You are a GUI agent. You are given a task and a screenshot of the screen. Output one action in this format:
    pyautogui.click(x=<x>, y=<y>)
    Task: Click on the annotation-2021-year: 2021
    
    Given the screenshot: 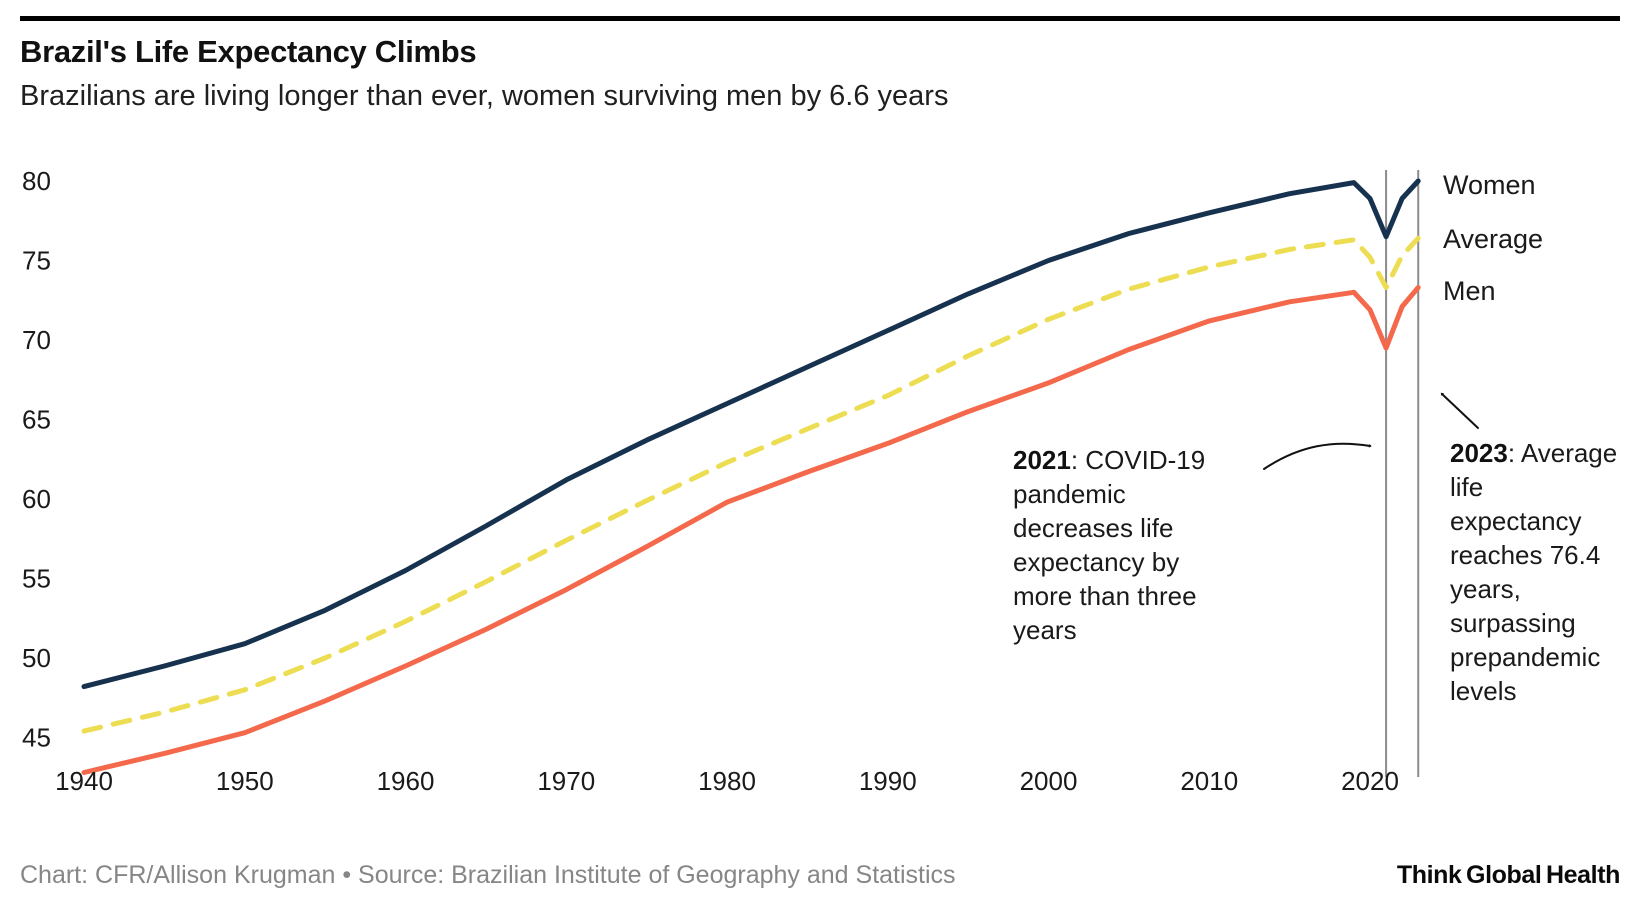 What is the action you would take?
    pyautogui.click(x=1042, y=460)
    